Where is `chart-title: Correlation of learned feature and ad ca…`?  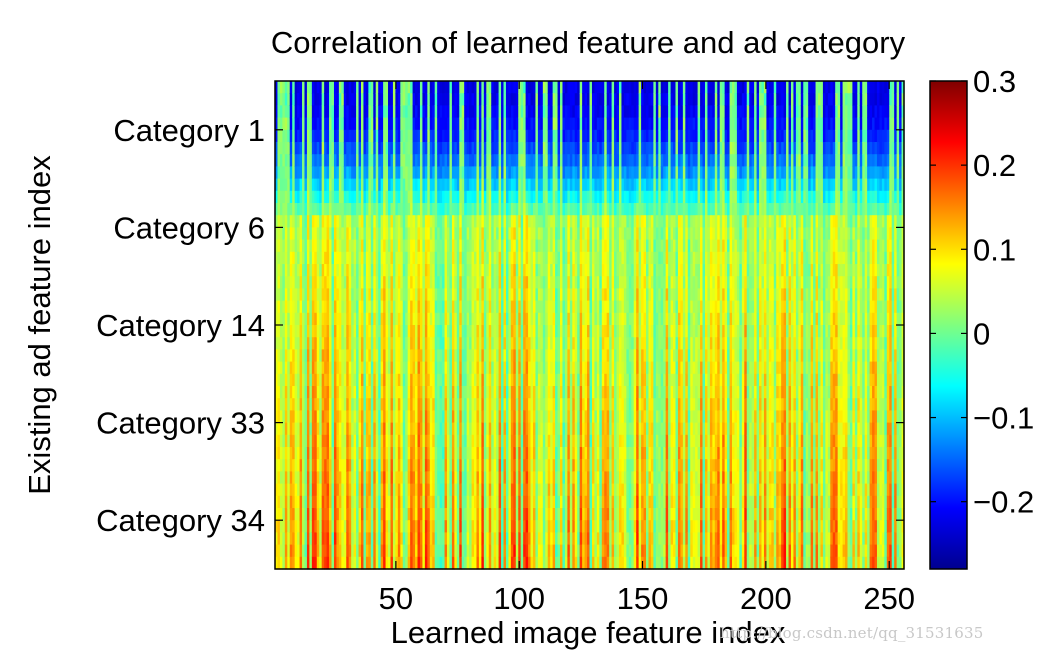 chart-title: Correlation of learned feature and ad ca… is located at coordinates (588, 42).